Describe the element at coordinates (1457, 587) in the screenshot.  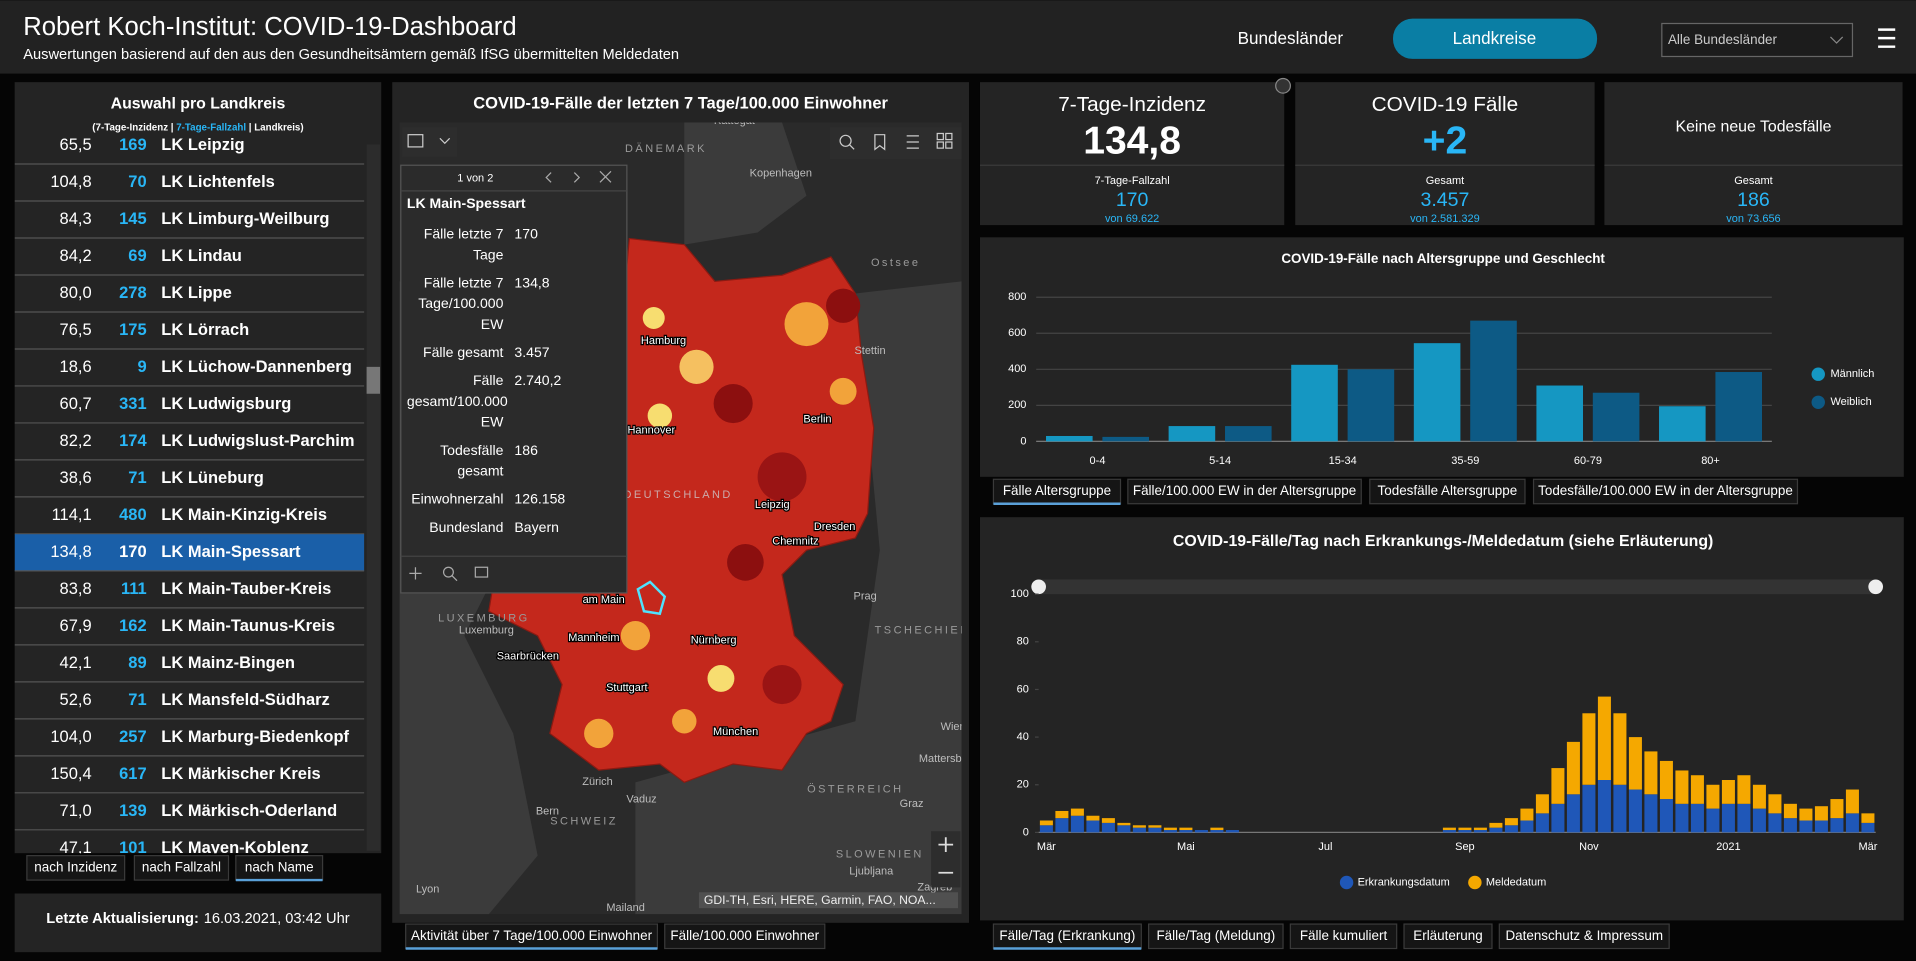
I see `range-slider` at that location.